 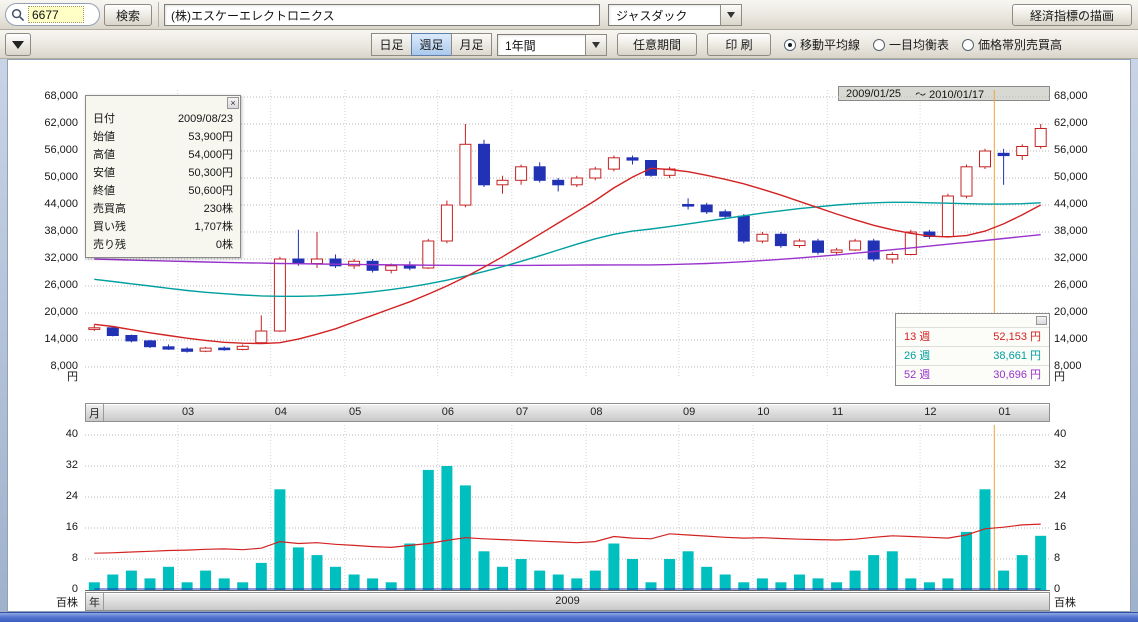 What do you see at coordinates (689, 412) in the screenshot?
I see `month-axis-label: 09` at bounding box center [689, 412].